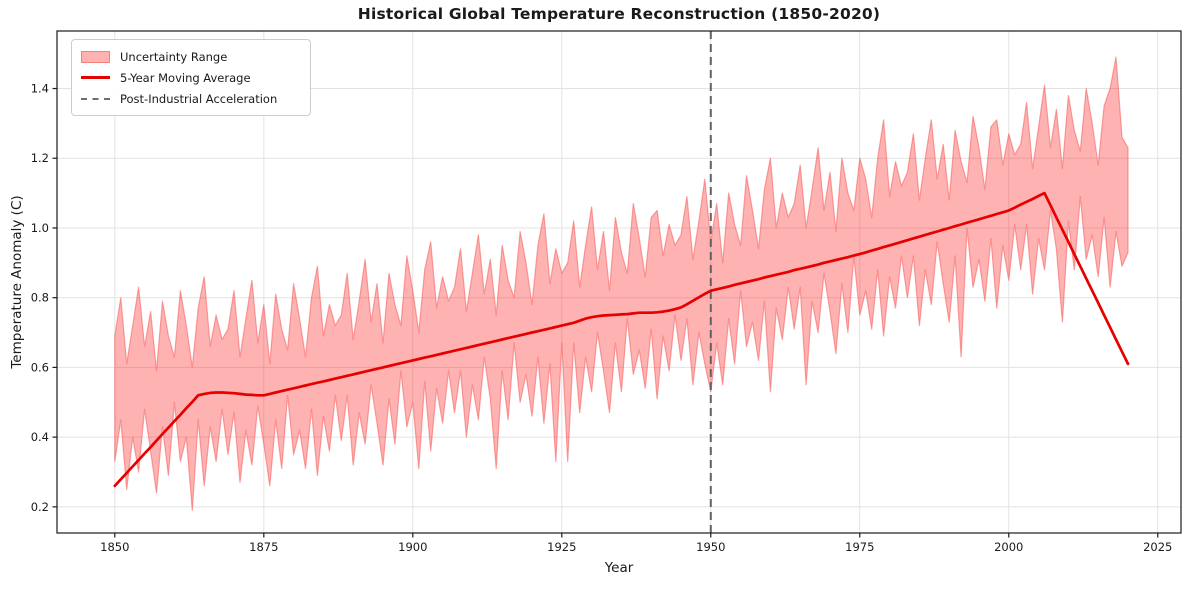 The width and height of the screenshot is (1189, 589). I want to click on x-axis-label: Year, so click(619, 568).